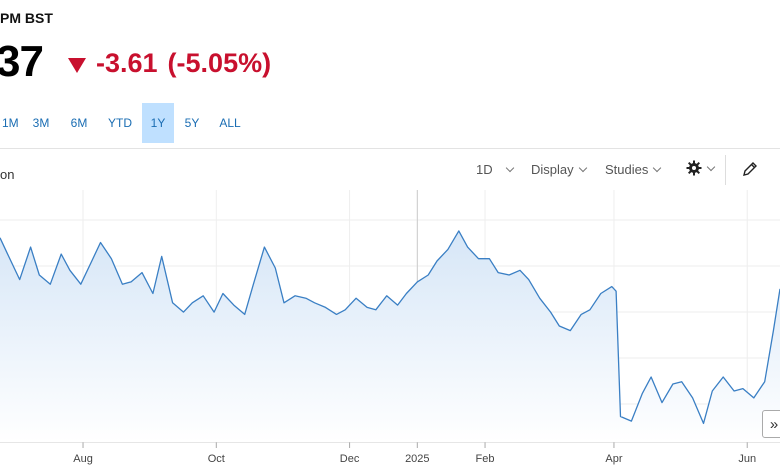  Describe the element at coordinates (83, 459) in the screenshot. I see `x-tick-label: Aug` at that location.